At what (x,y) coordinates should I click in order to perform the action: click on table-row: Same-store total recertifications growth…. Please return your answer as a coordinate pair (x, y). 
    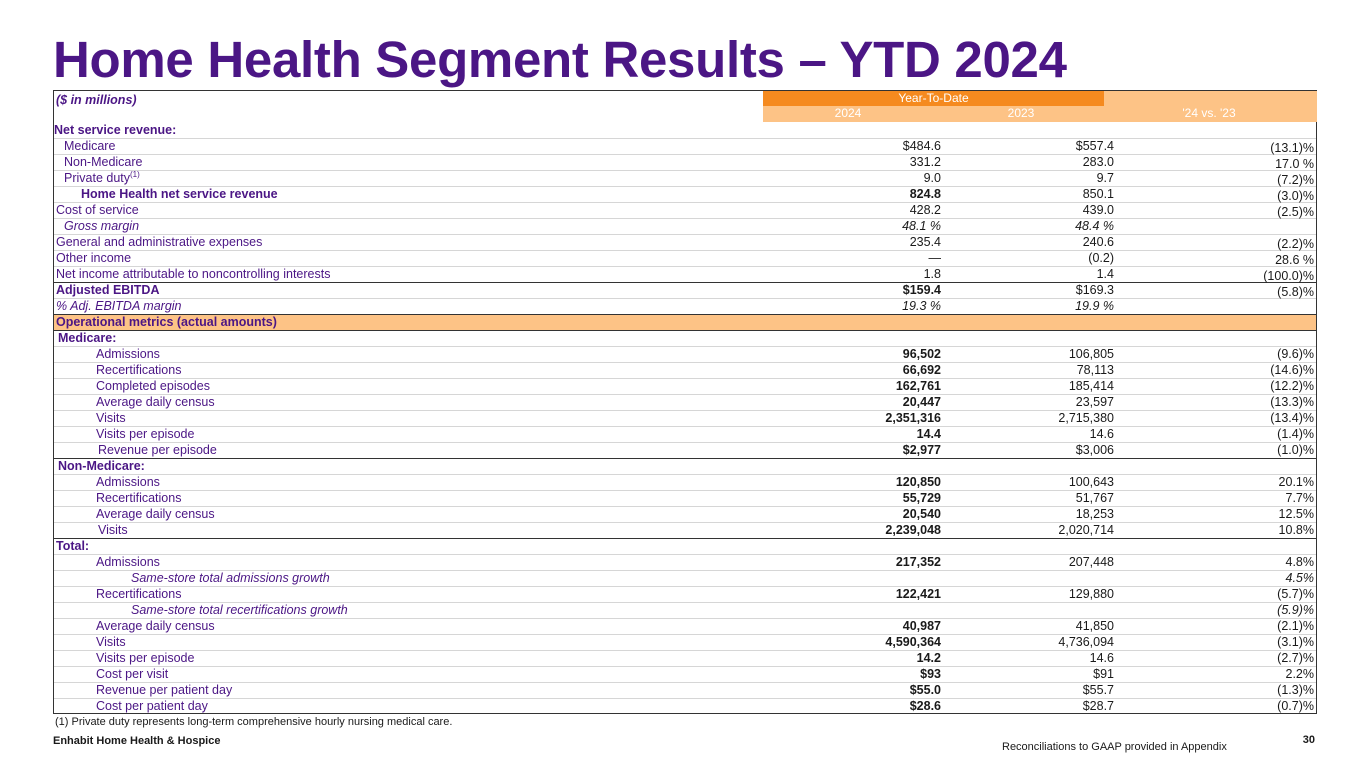
    Looking at the image, I should click on (685, 611).